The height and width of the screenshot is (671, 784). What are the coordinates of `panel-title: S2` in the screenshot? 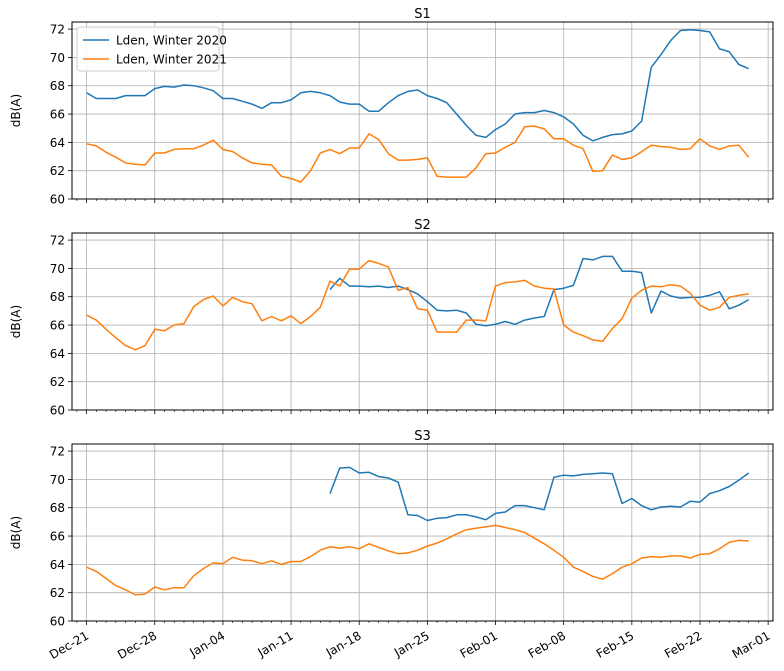 It's located at (422, 225).